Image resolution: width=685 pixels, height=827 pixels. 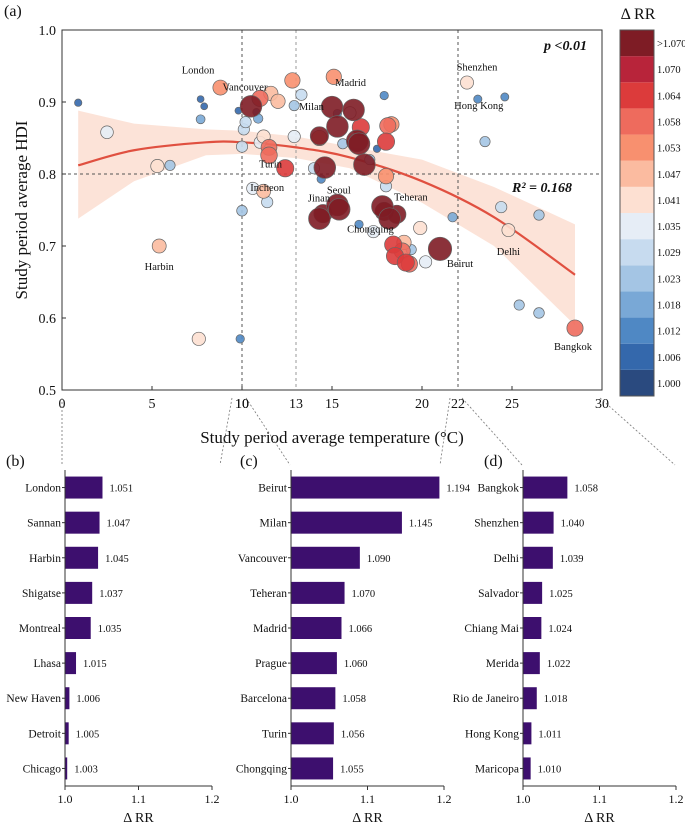 I want to click on colorbar-frame, so click(x=637, y=213).